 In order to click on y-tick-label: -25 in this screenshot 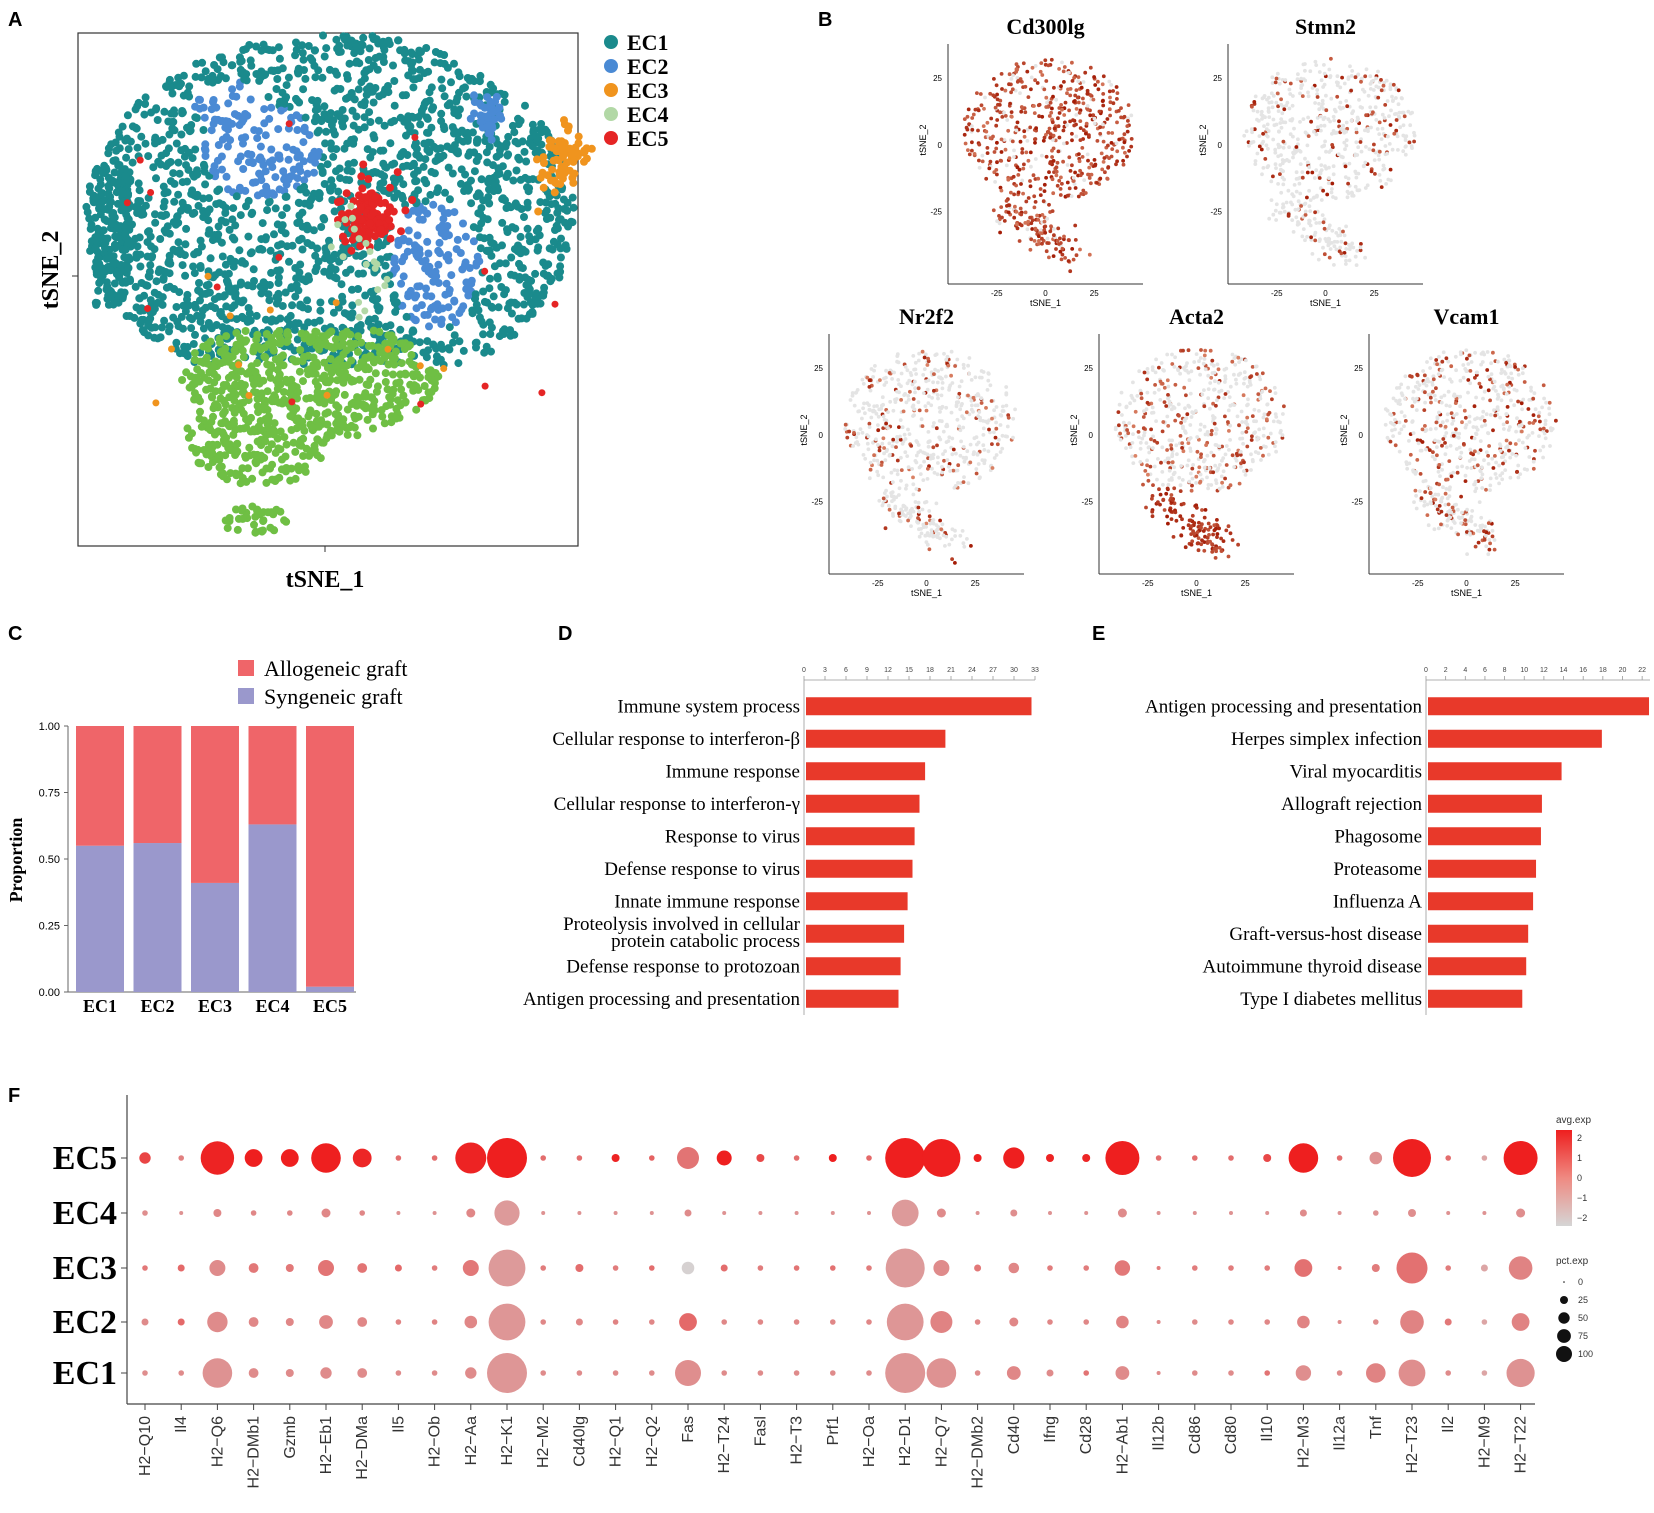, I will do `click(1216, 211)`.